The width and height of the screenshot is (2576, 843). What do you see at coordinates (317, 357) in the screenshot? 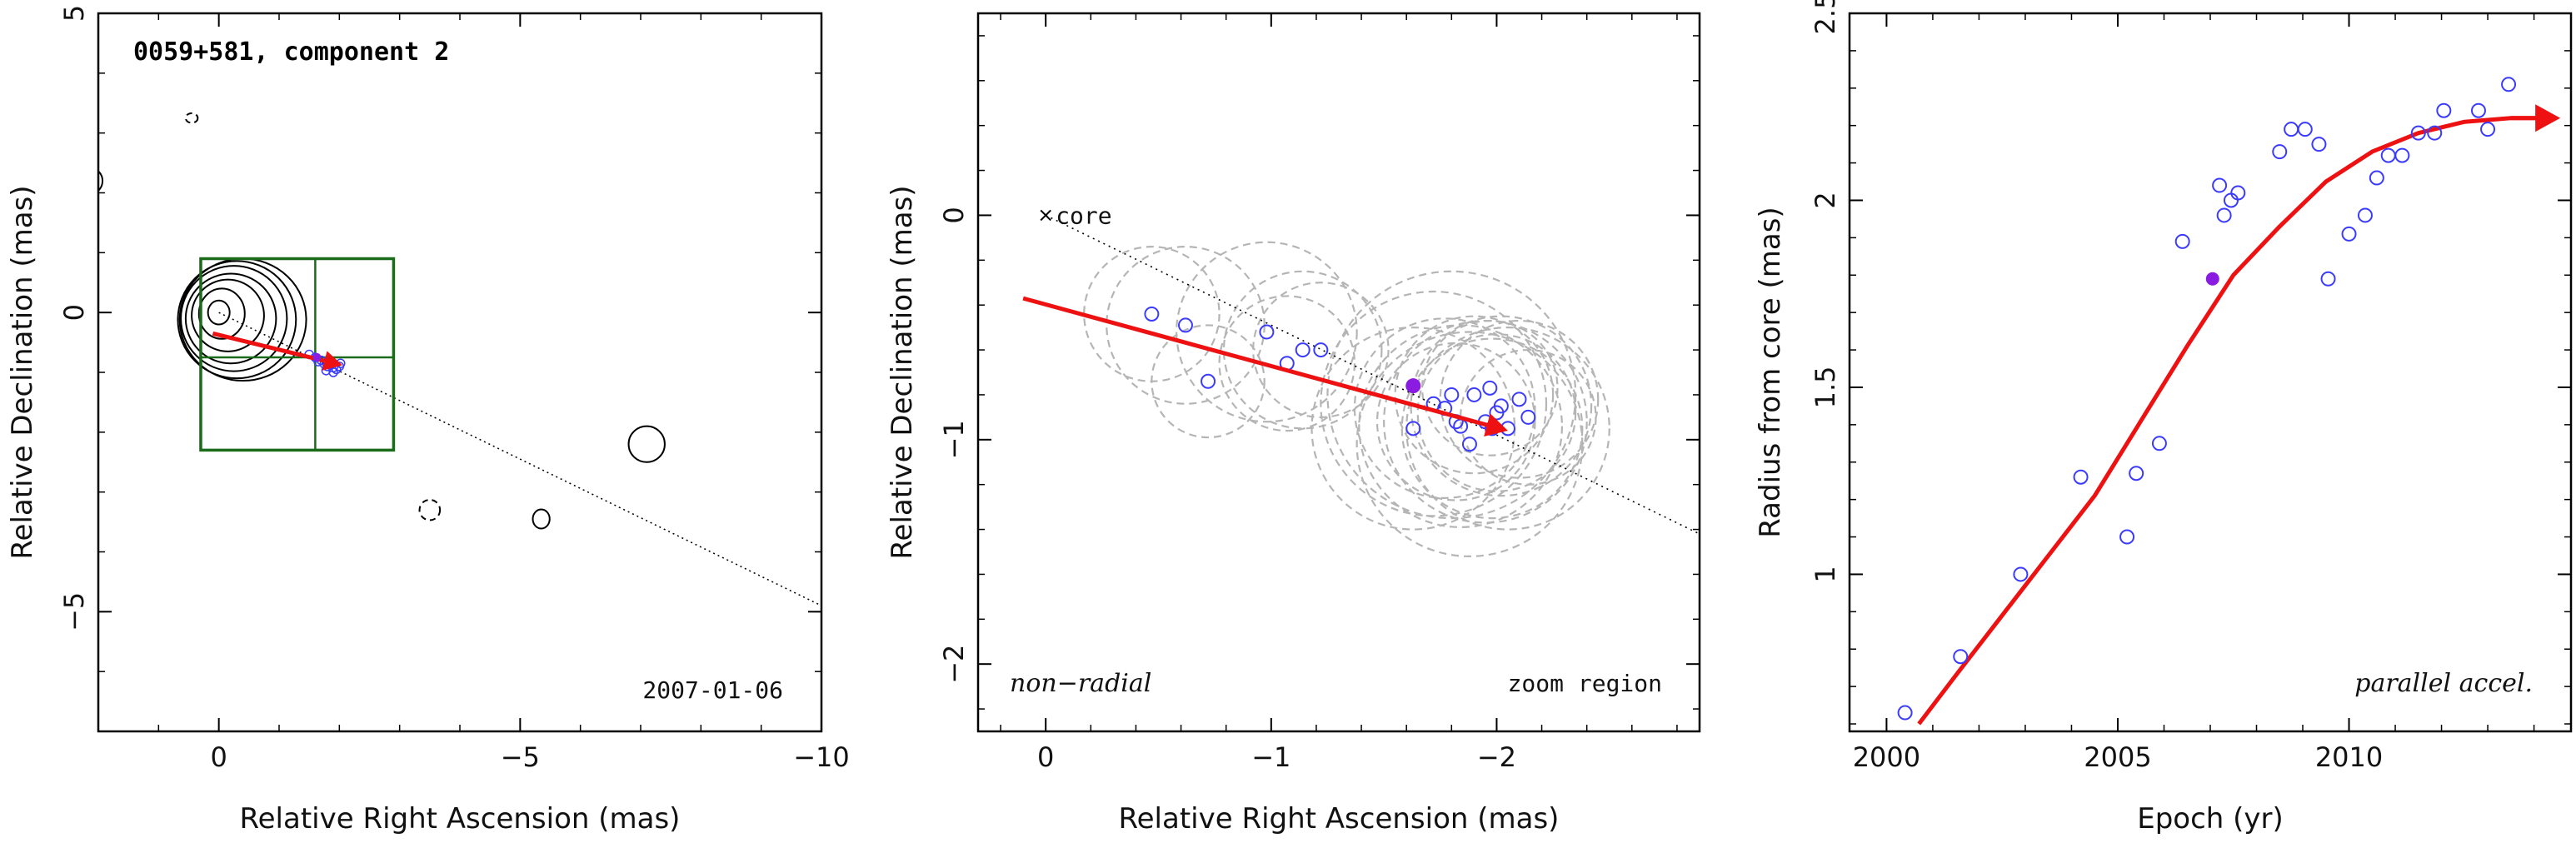
I see `highlight-point` at bounding box center [317, 357].